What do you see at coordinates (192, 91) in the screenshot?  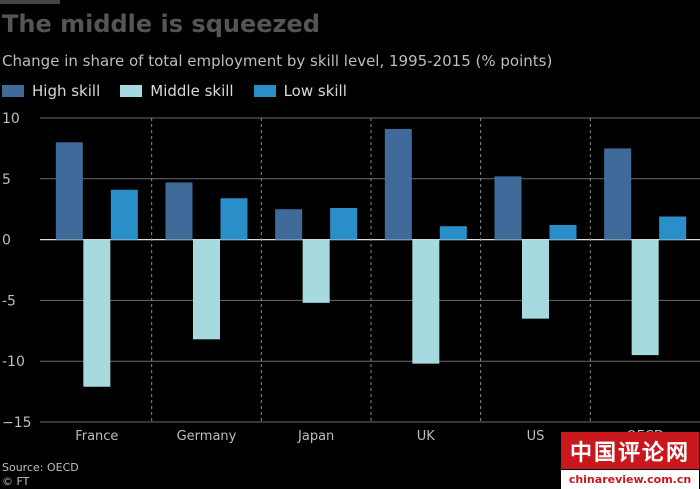 I see `legend-label-middle-skill: Middle skill` at bounding box center [192, 91].